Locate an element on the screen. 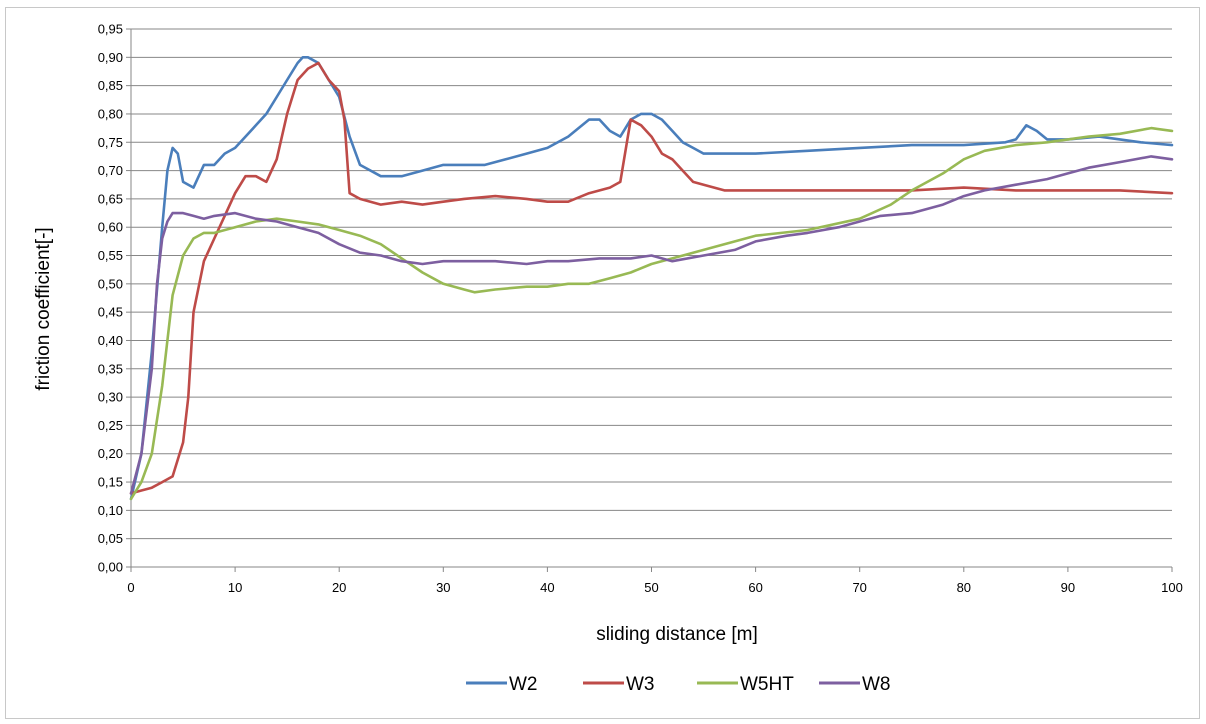 The height and width of the screenshot is (724, 1206). y-tick-label: 0,50 is located at coordinates (110, 283).